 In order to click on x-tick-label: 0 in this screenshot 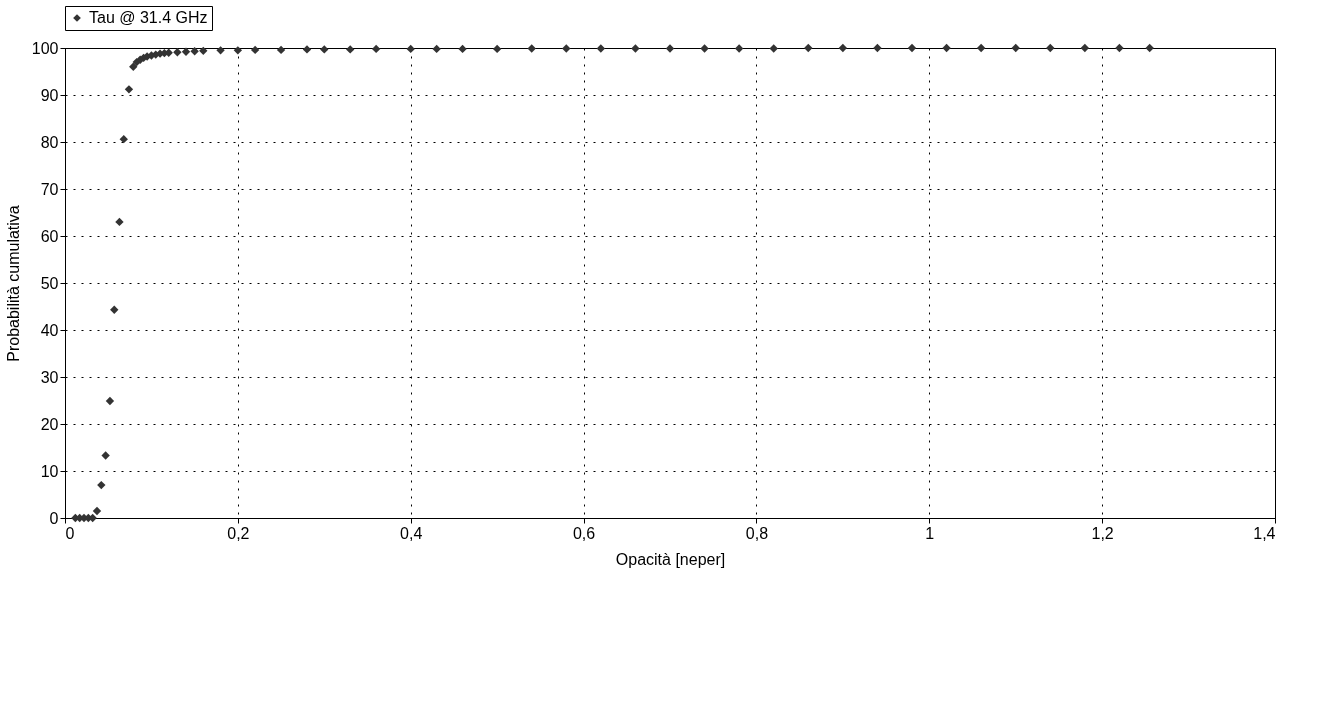, I will do `click(70, 533)`.